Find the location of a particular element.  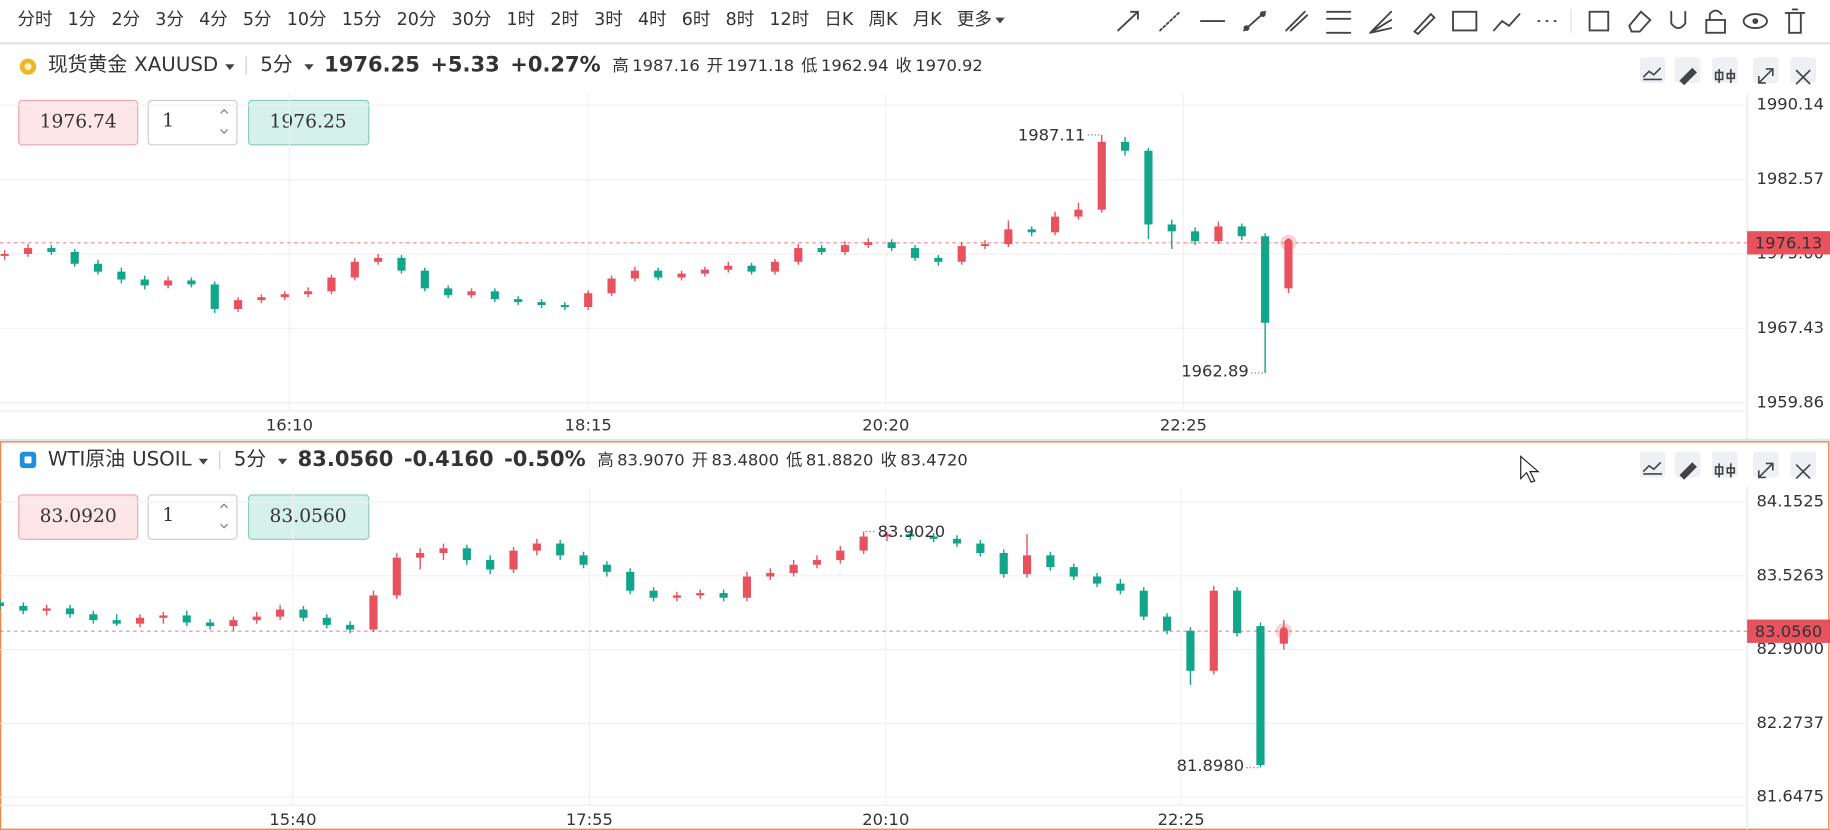

symbol-caret is located at coordinates (230, 67).